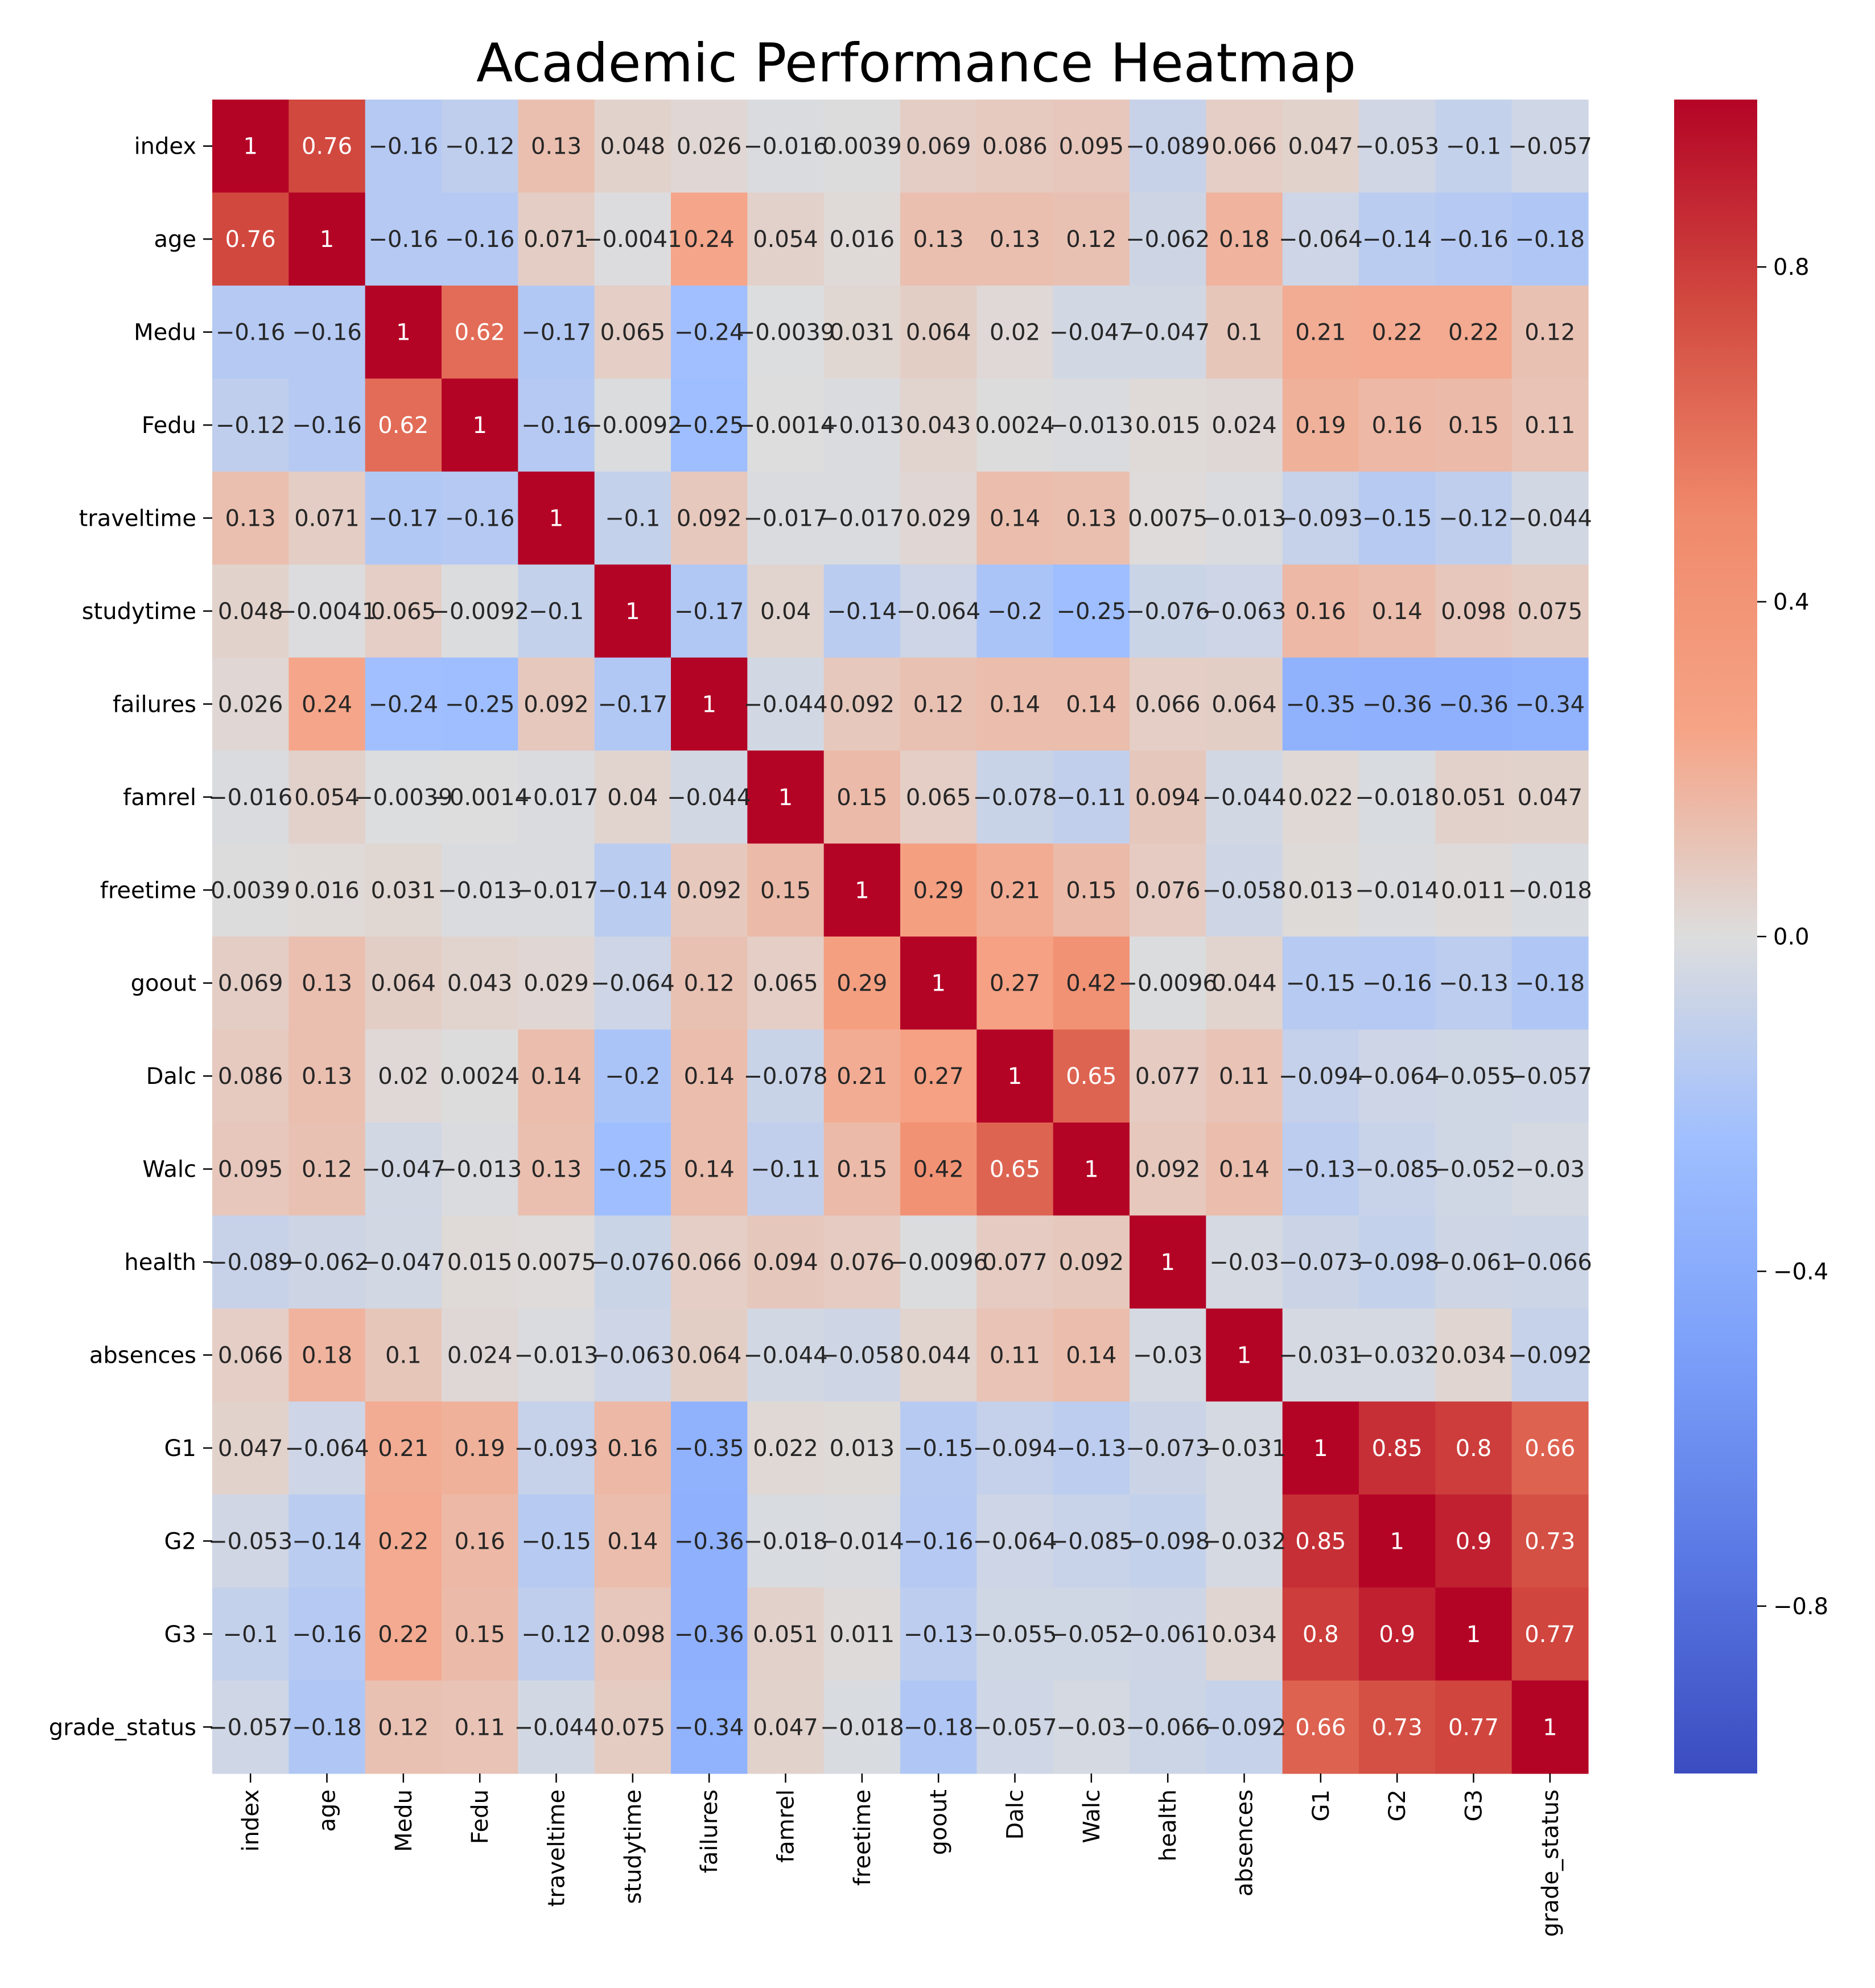 The width and height of the screenshot is (1875, 1988). Describe the element at coordinates (939, 798) in the screenshot. I see `heatmap-cell-label: 0.065` at that location.